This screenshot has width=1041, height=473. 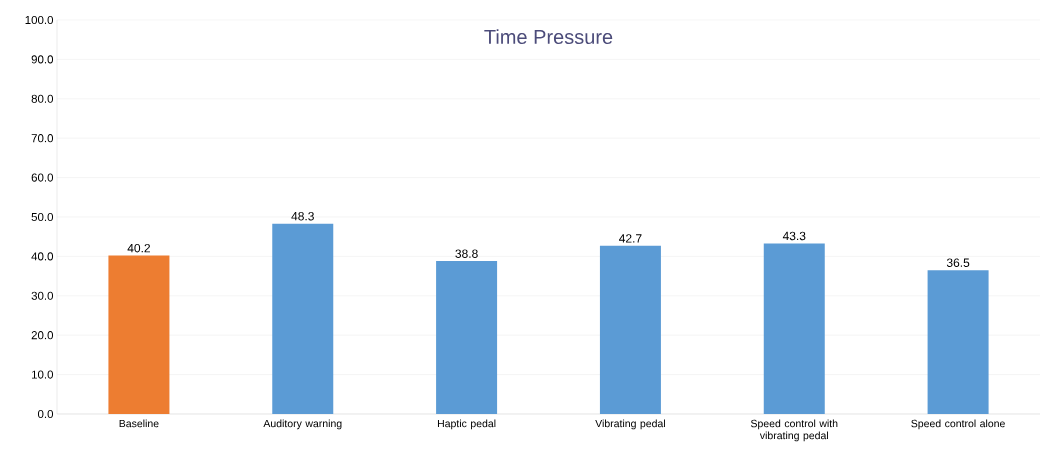 I want to click on x-tick-label: Baseline, so click(x=139, y=423).